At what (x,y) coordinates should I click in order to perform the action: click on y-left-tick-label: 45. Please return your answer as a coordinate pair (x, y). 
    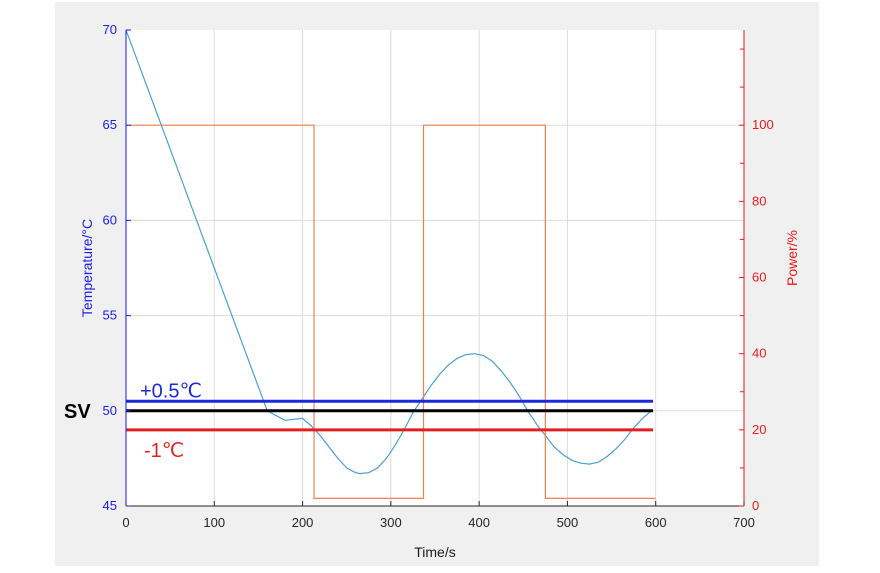
    Looking at the image, I should click on (110, 505).